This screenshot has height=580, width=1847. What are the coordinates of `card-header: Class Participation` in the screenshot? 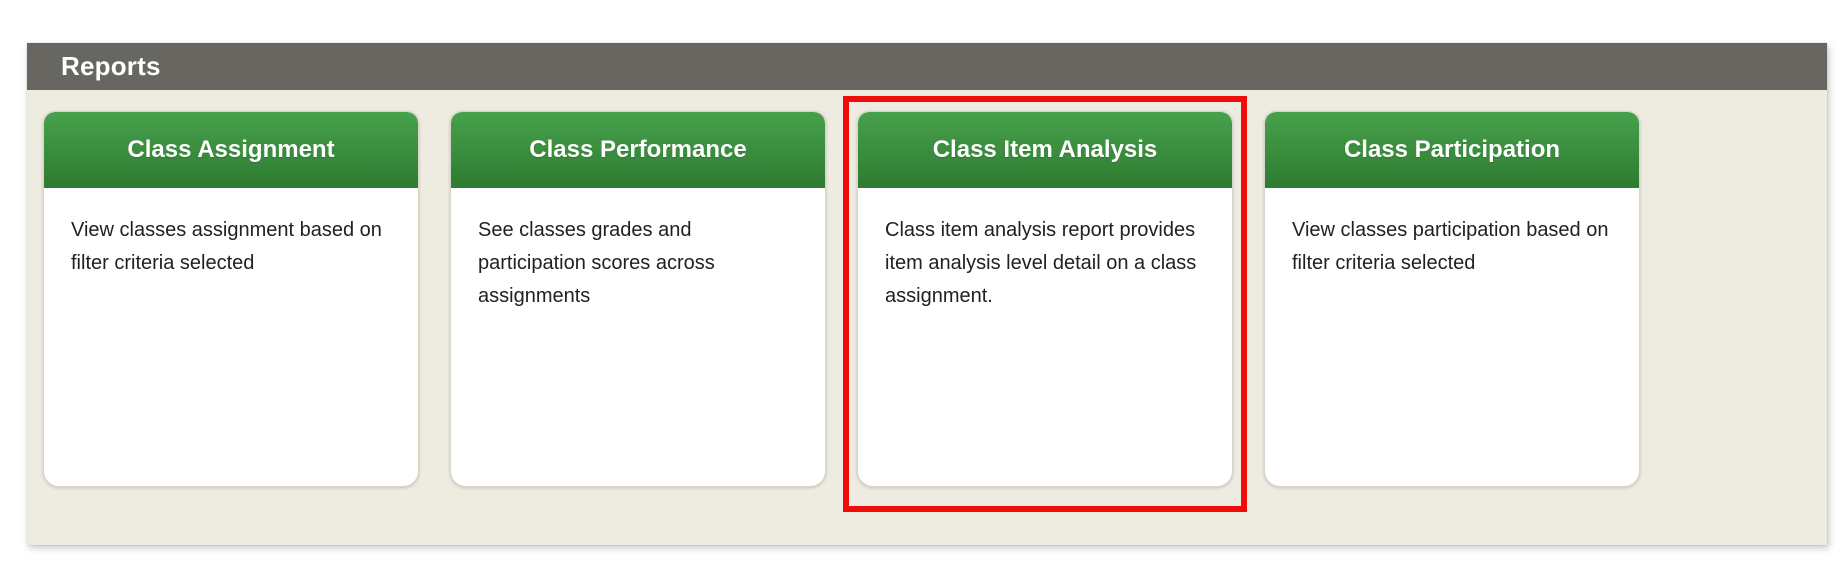 It's located at (1452, 150).